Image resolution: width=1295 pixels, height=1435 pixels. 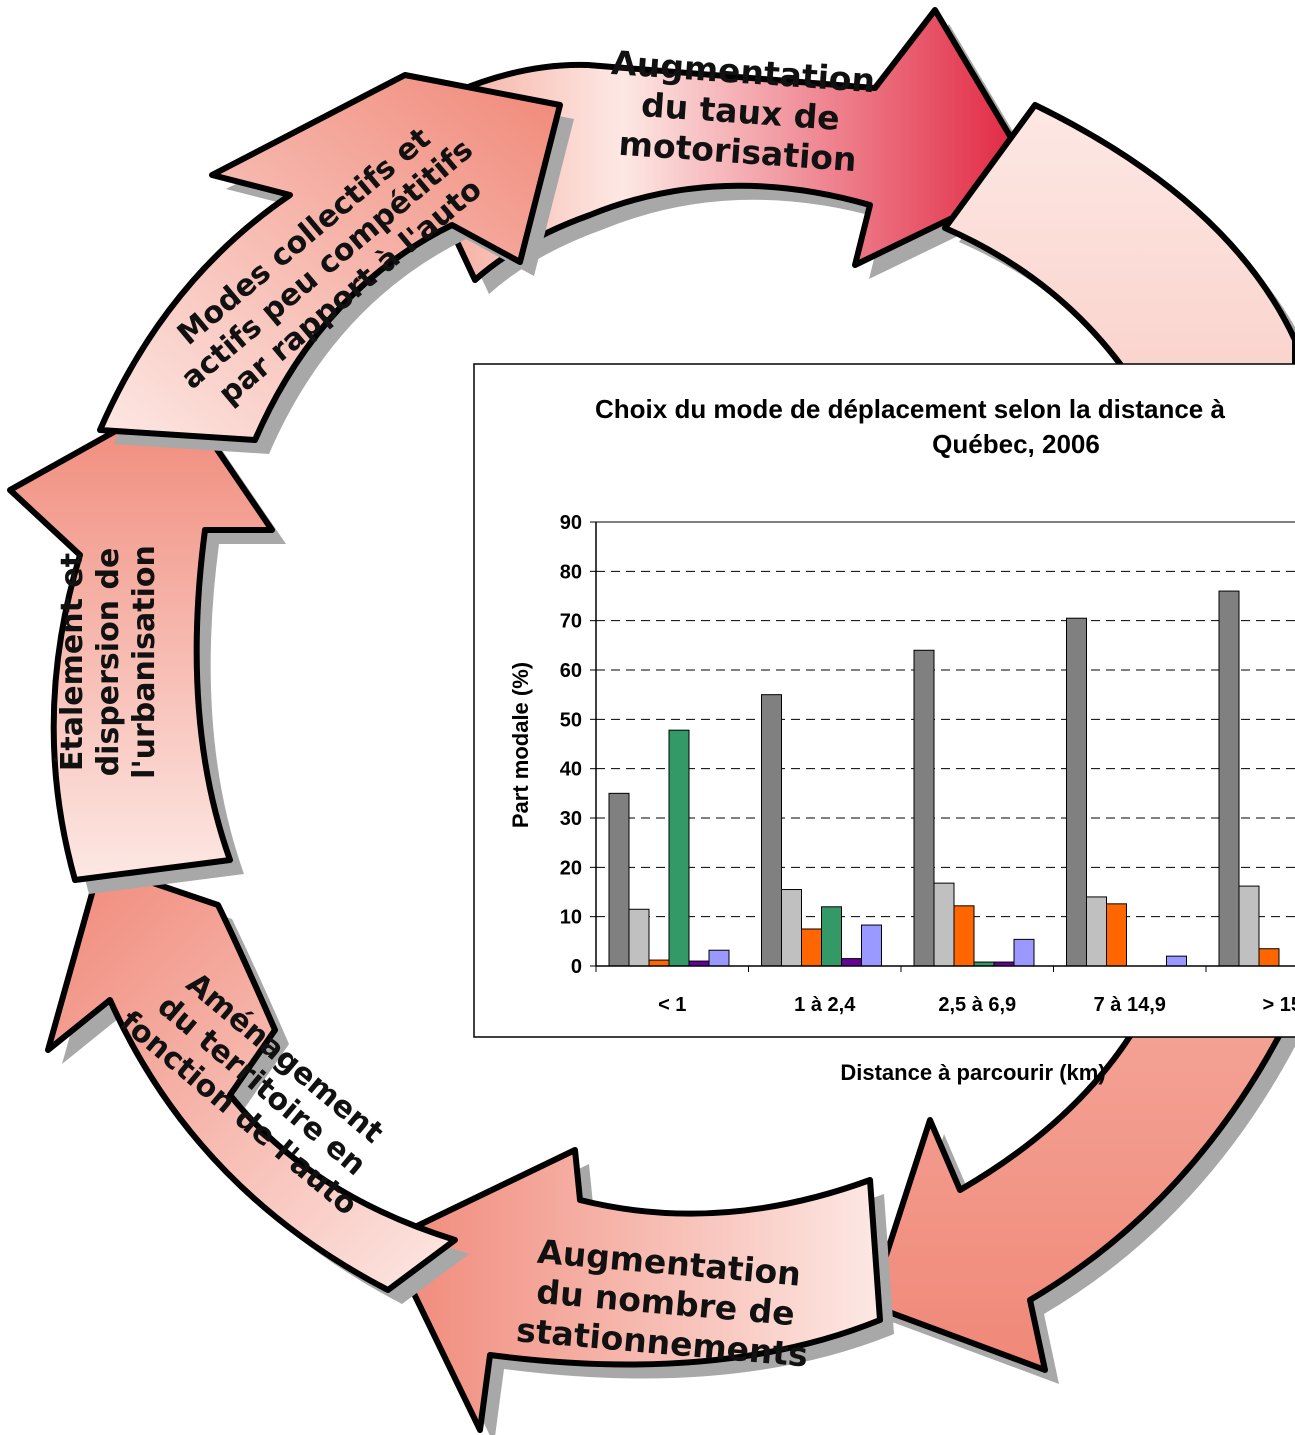 I want to click on x-axis-ticks: < 1 1 à 2,4 2,5 à 6,9 7 à 14,9 > 15, so click(x=945, y=991).